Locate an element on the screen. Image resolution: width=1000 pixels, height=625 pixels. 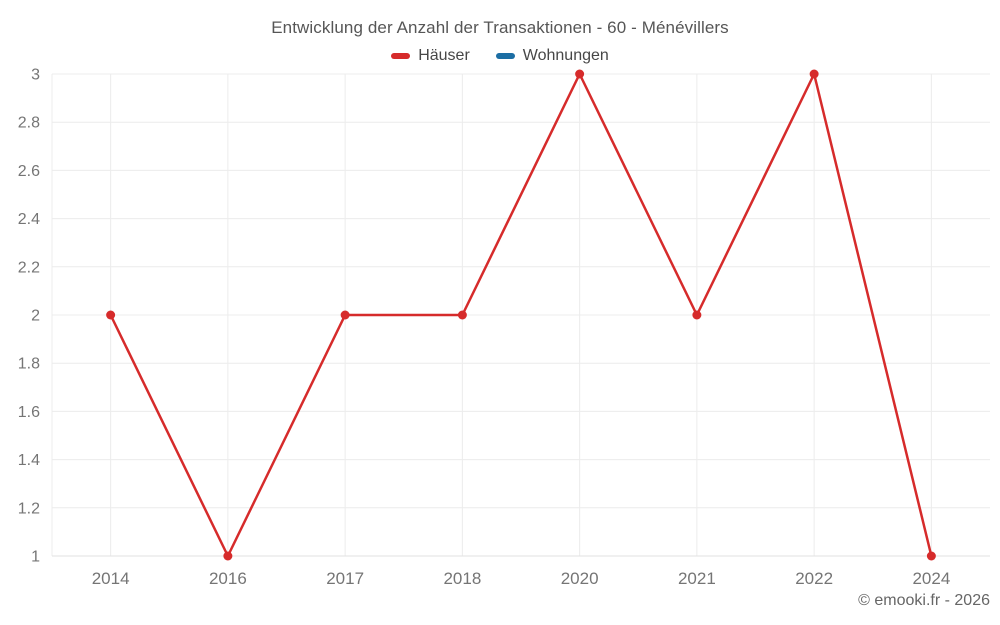
legend-item-haeuser: Häuser is located at coordinates (430, 56).